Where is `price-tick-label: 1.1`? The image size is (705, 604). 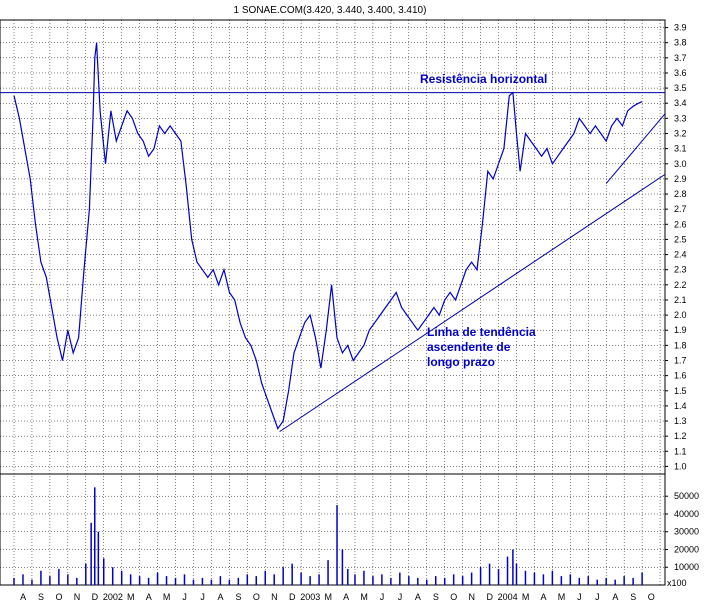 price-tick-label: 1.1 is located at coordinates (680, 451).